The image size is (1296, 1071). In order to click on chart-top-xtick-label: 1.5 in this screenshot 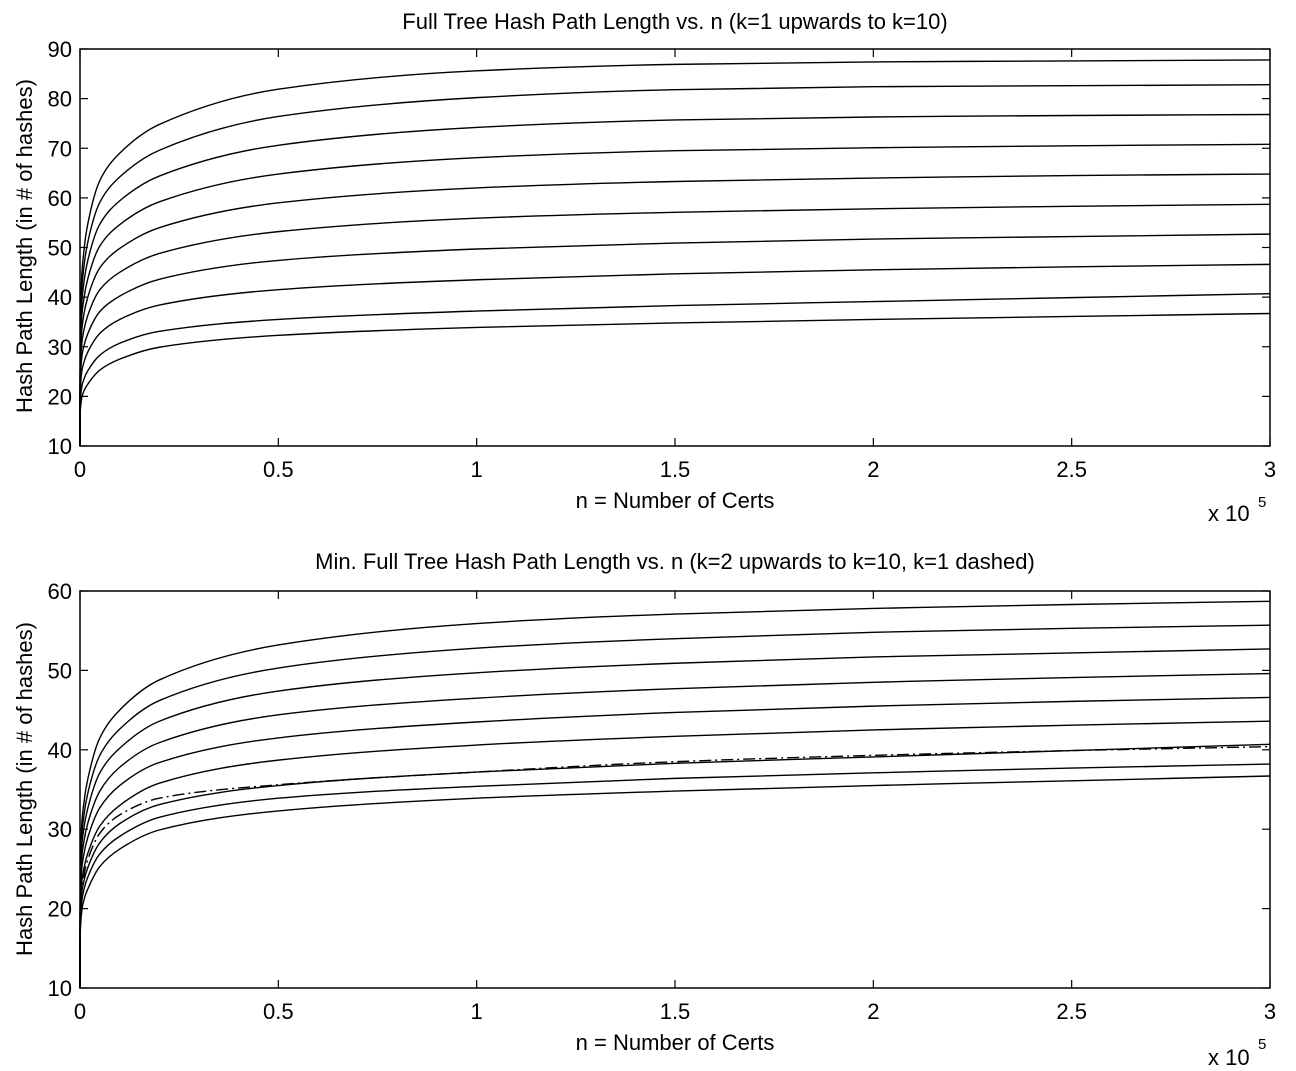, I will do `click(675, 469)`.